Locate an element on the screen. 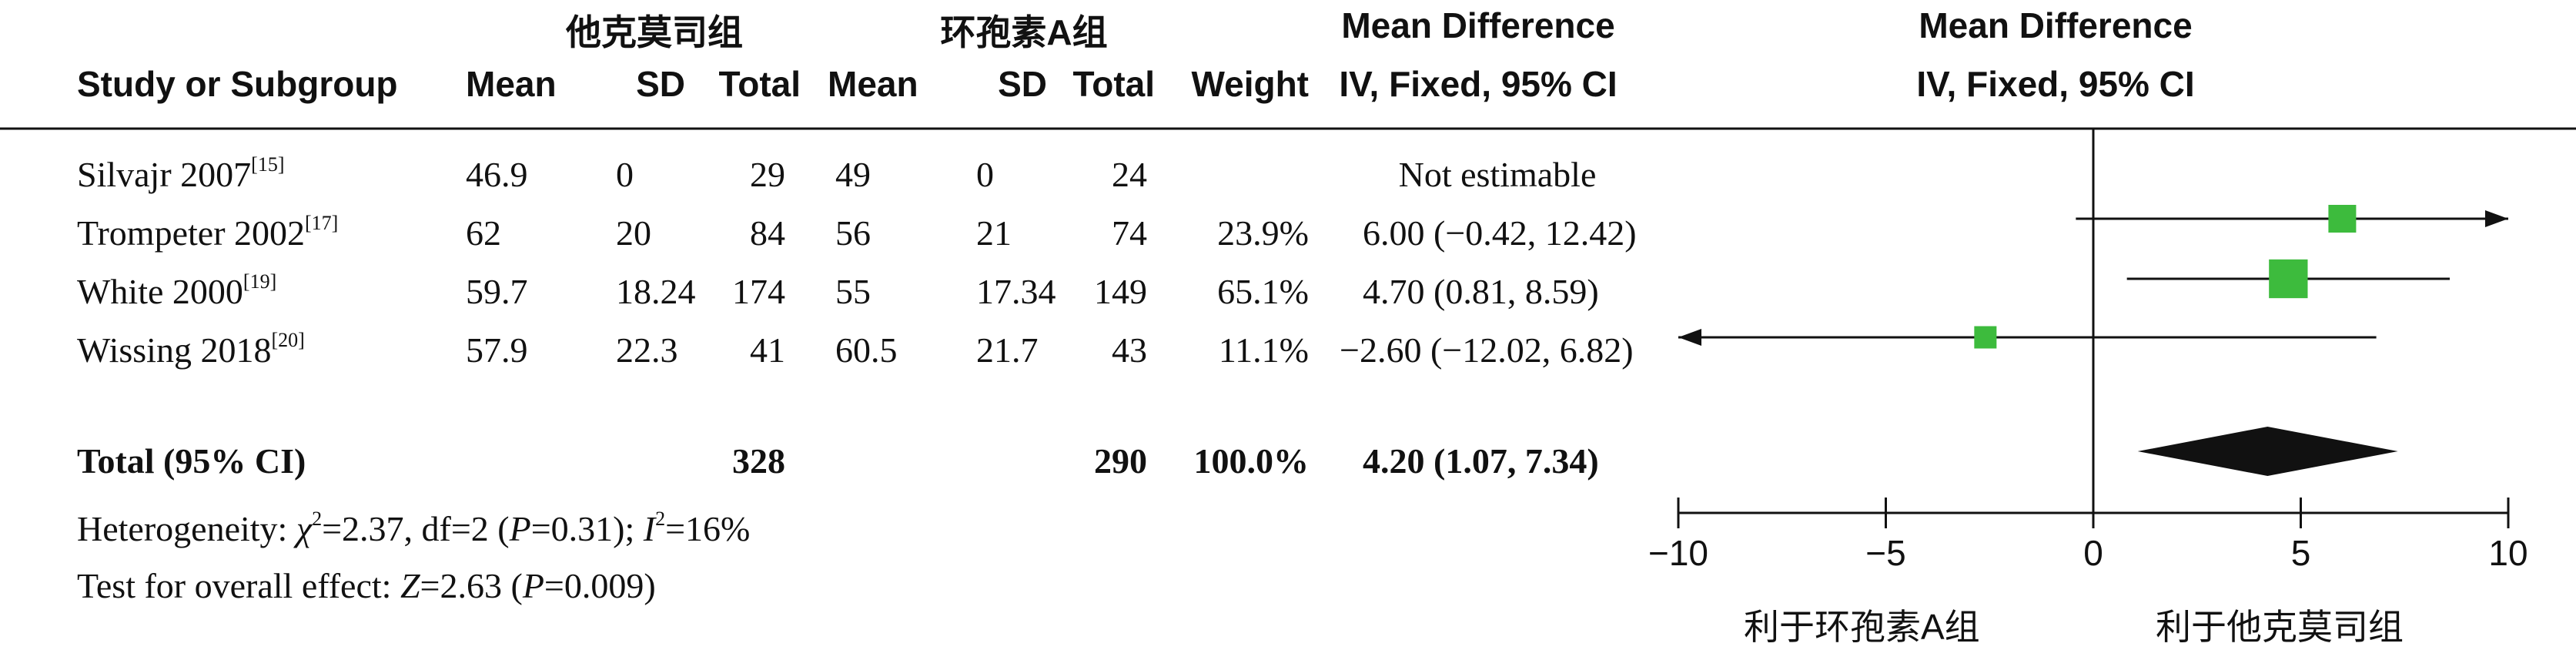 The image size is (2576, 650). total1-cell: 41 is located at coordinates (767, 350).